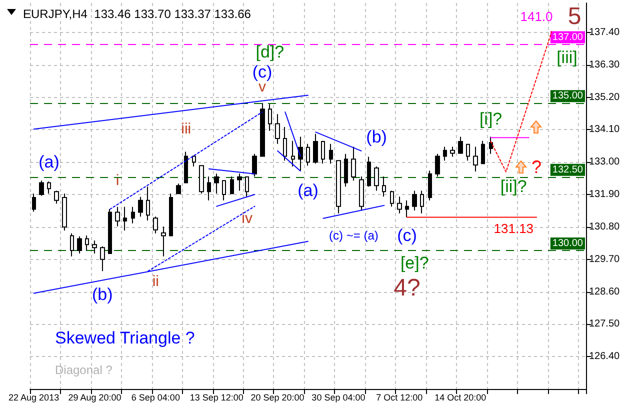 This screenshot has height=409, width=626. I want to click on y-tick-label: 130.80, so click(604, 226).